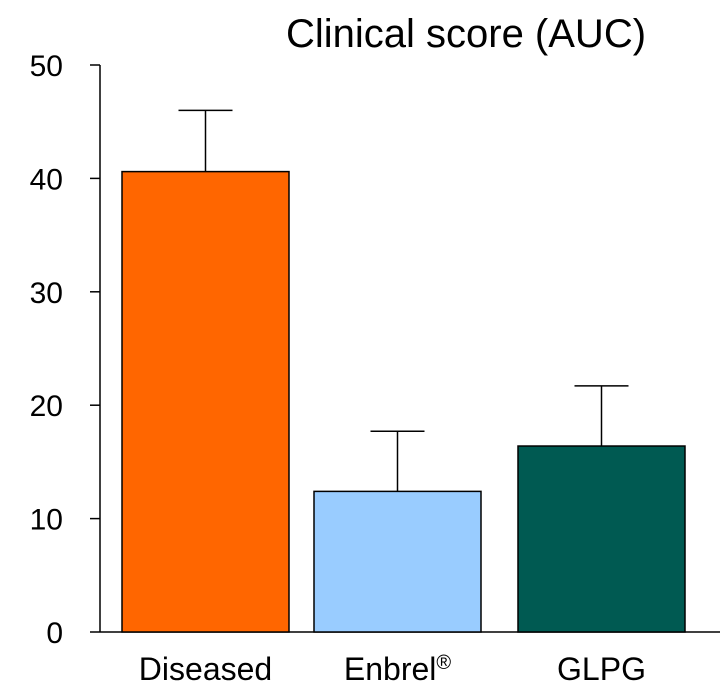 The image size is (724, 689). Describe the element at coordinates (46, 293) in the screenshot. I see `y-tick-label: 30` at that location.